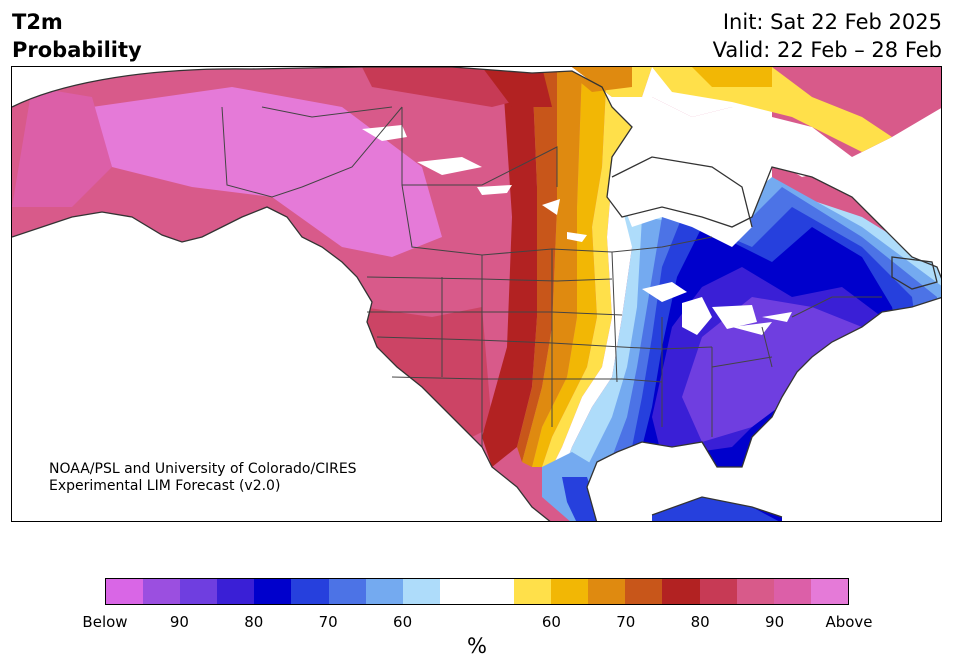  I want to click on title-line-1: T2m, so click(37, 22).